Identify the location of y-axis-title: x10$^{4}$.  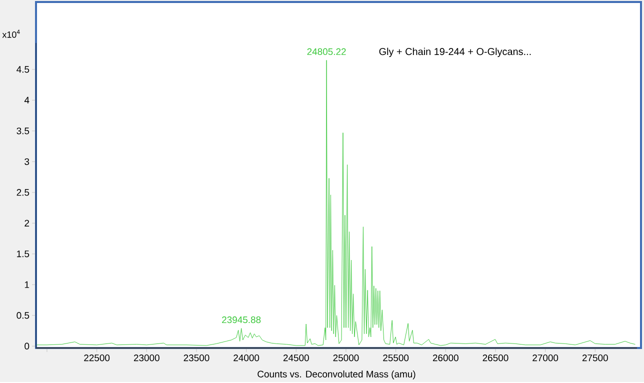
(11, 34).